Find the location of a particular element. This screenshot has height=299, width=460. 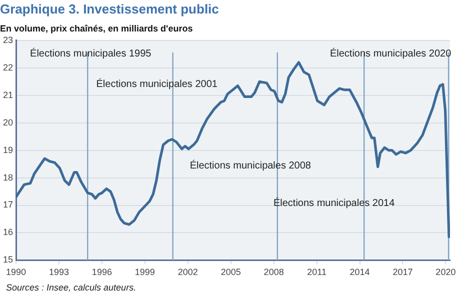

y-tick-label: 21 is located at coordinates (8, 95).